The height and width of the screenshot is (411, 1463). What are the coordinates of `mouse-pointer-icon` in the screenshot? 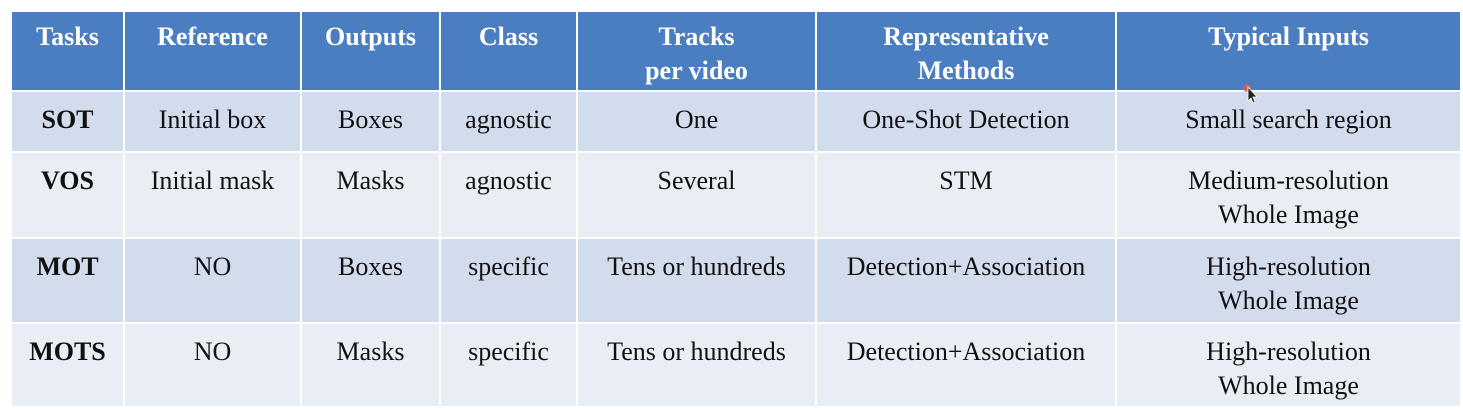 It's located at (1250, 94).